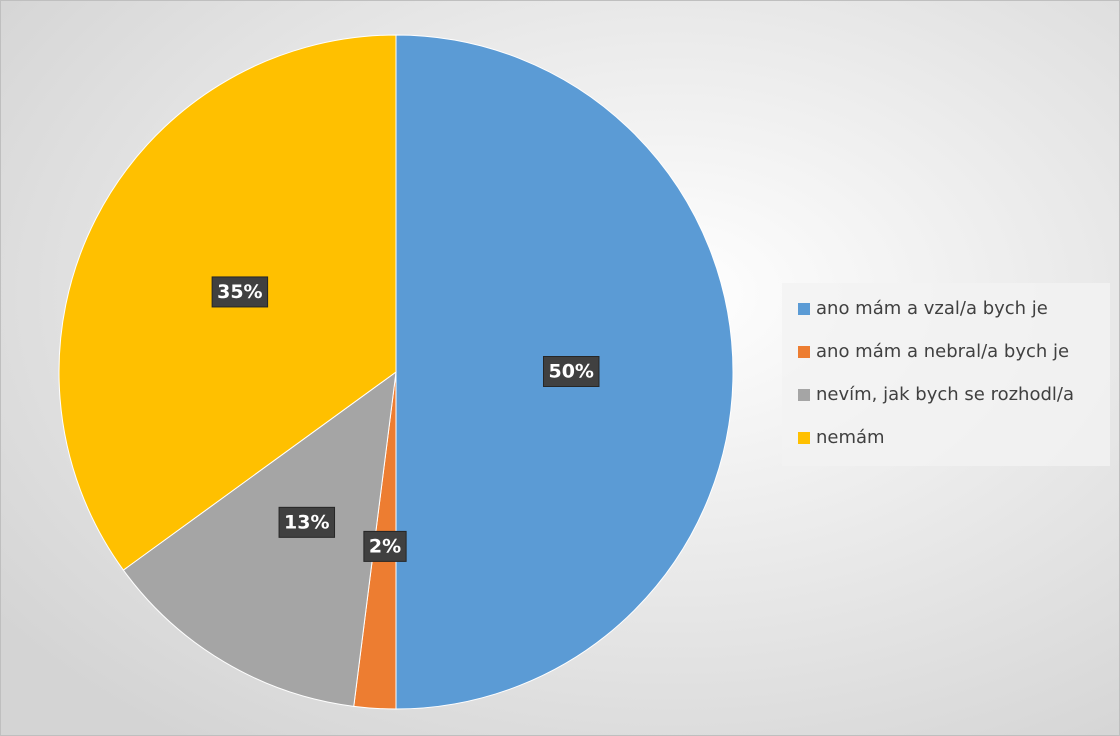  I want to click on data-label: 50%, so click(570, 372).